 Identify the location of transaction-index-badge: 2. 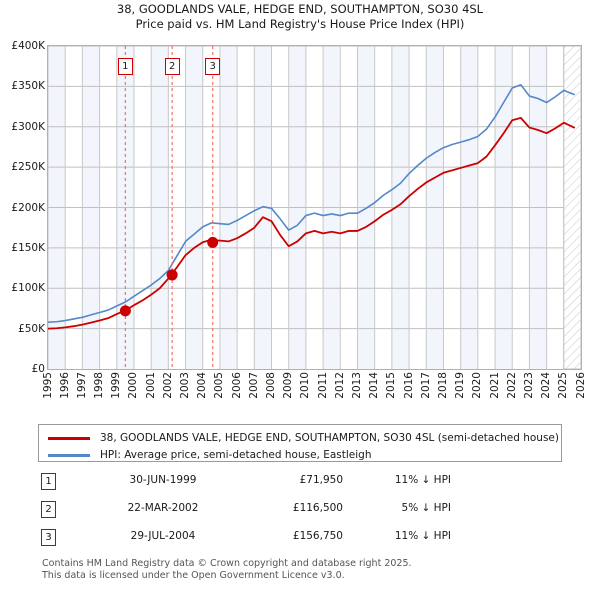
(48, 509).